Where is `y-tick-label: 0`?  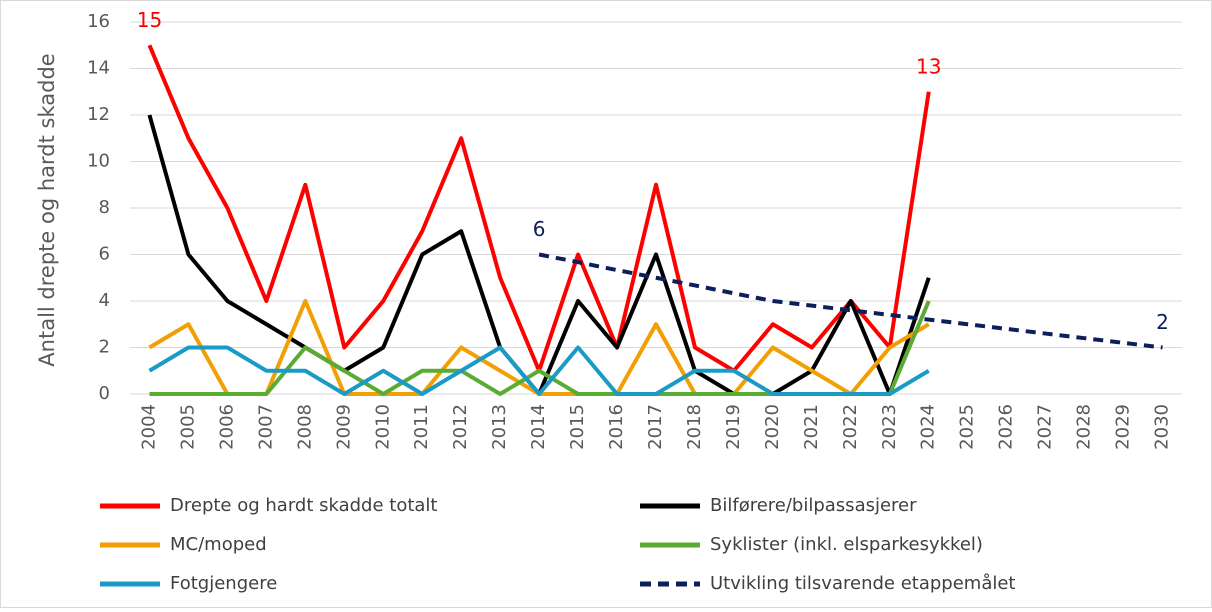 y-tick-label: 0 is located at coordinates (104, 393).